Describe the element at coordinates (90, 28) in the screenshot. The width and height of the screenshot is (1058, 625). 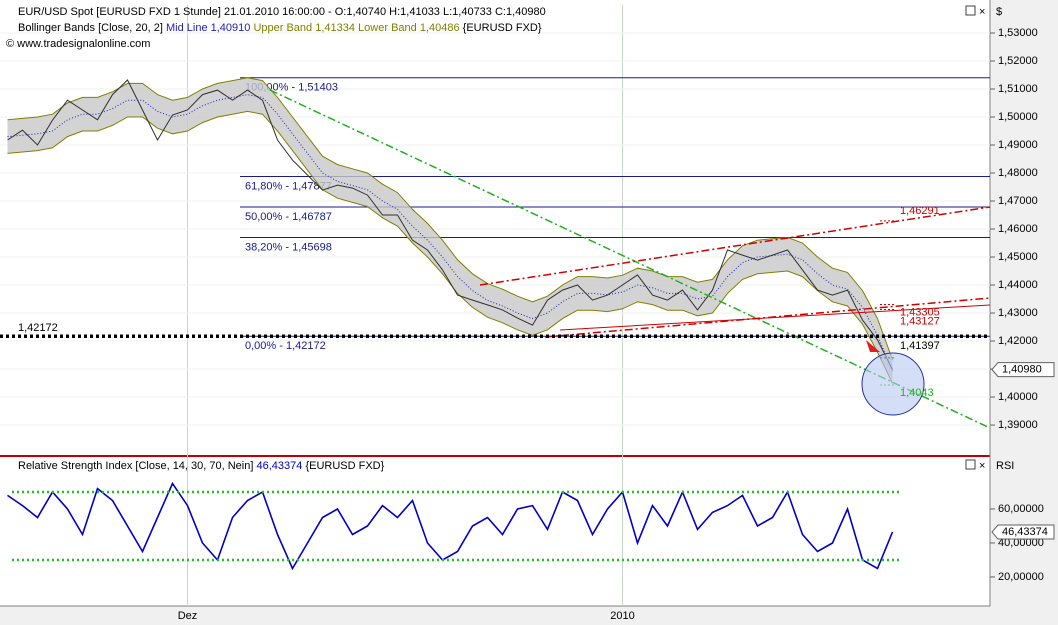
I see `indicator: Bollinger Bands [Close, 20, 2]` at that location.